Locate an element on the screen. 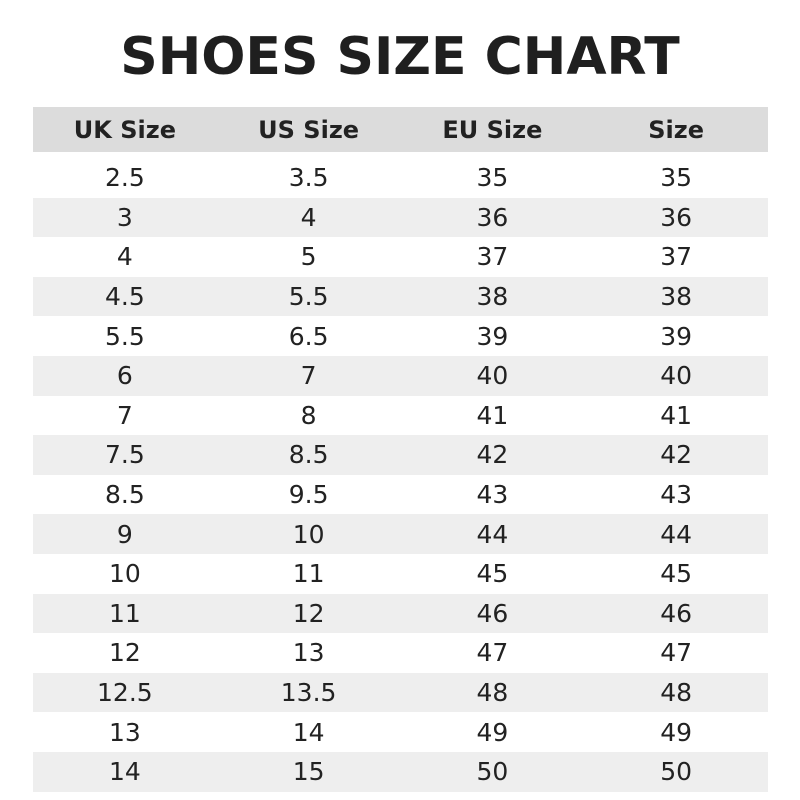 The image size is (800, 800). table-cell: 3 is located at coordinates (124, 217).